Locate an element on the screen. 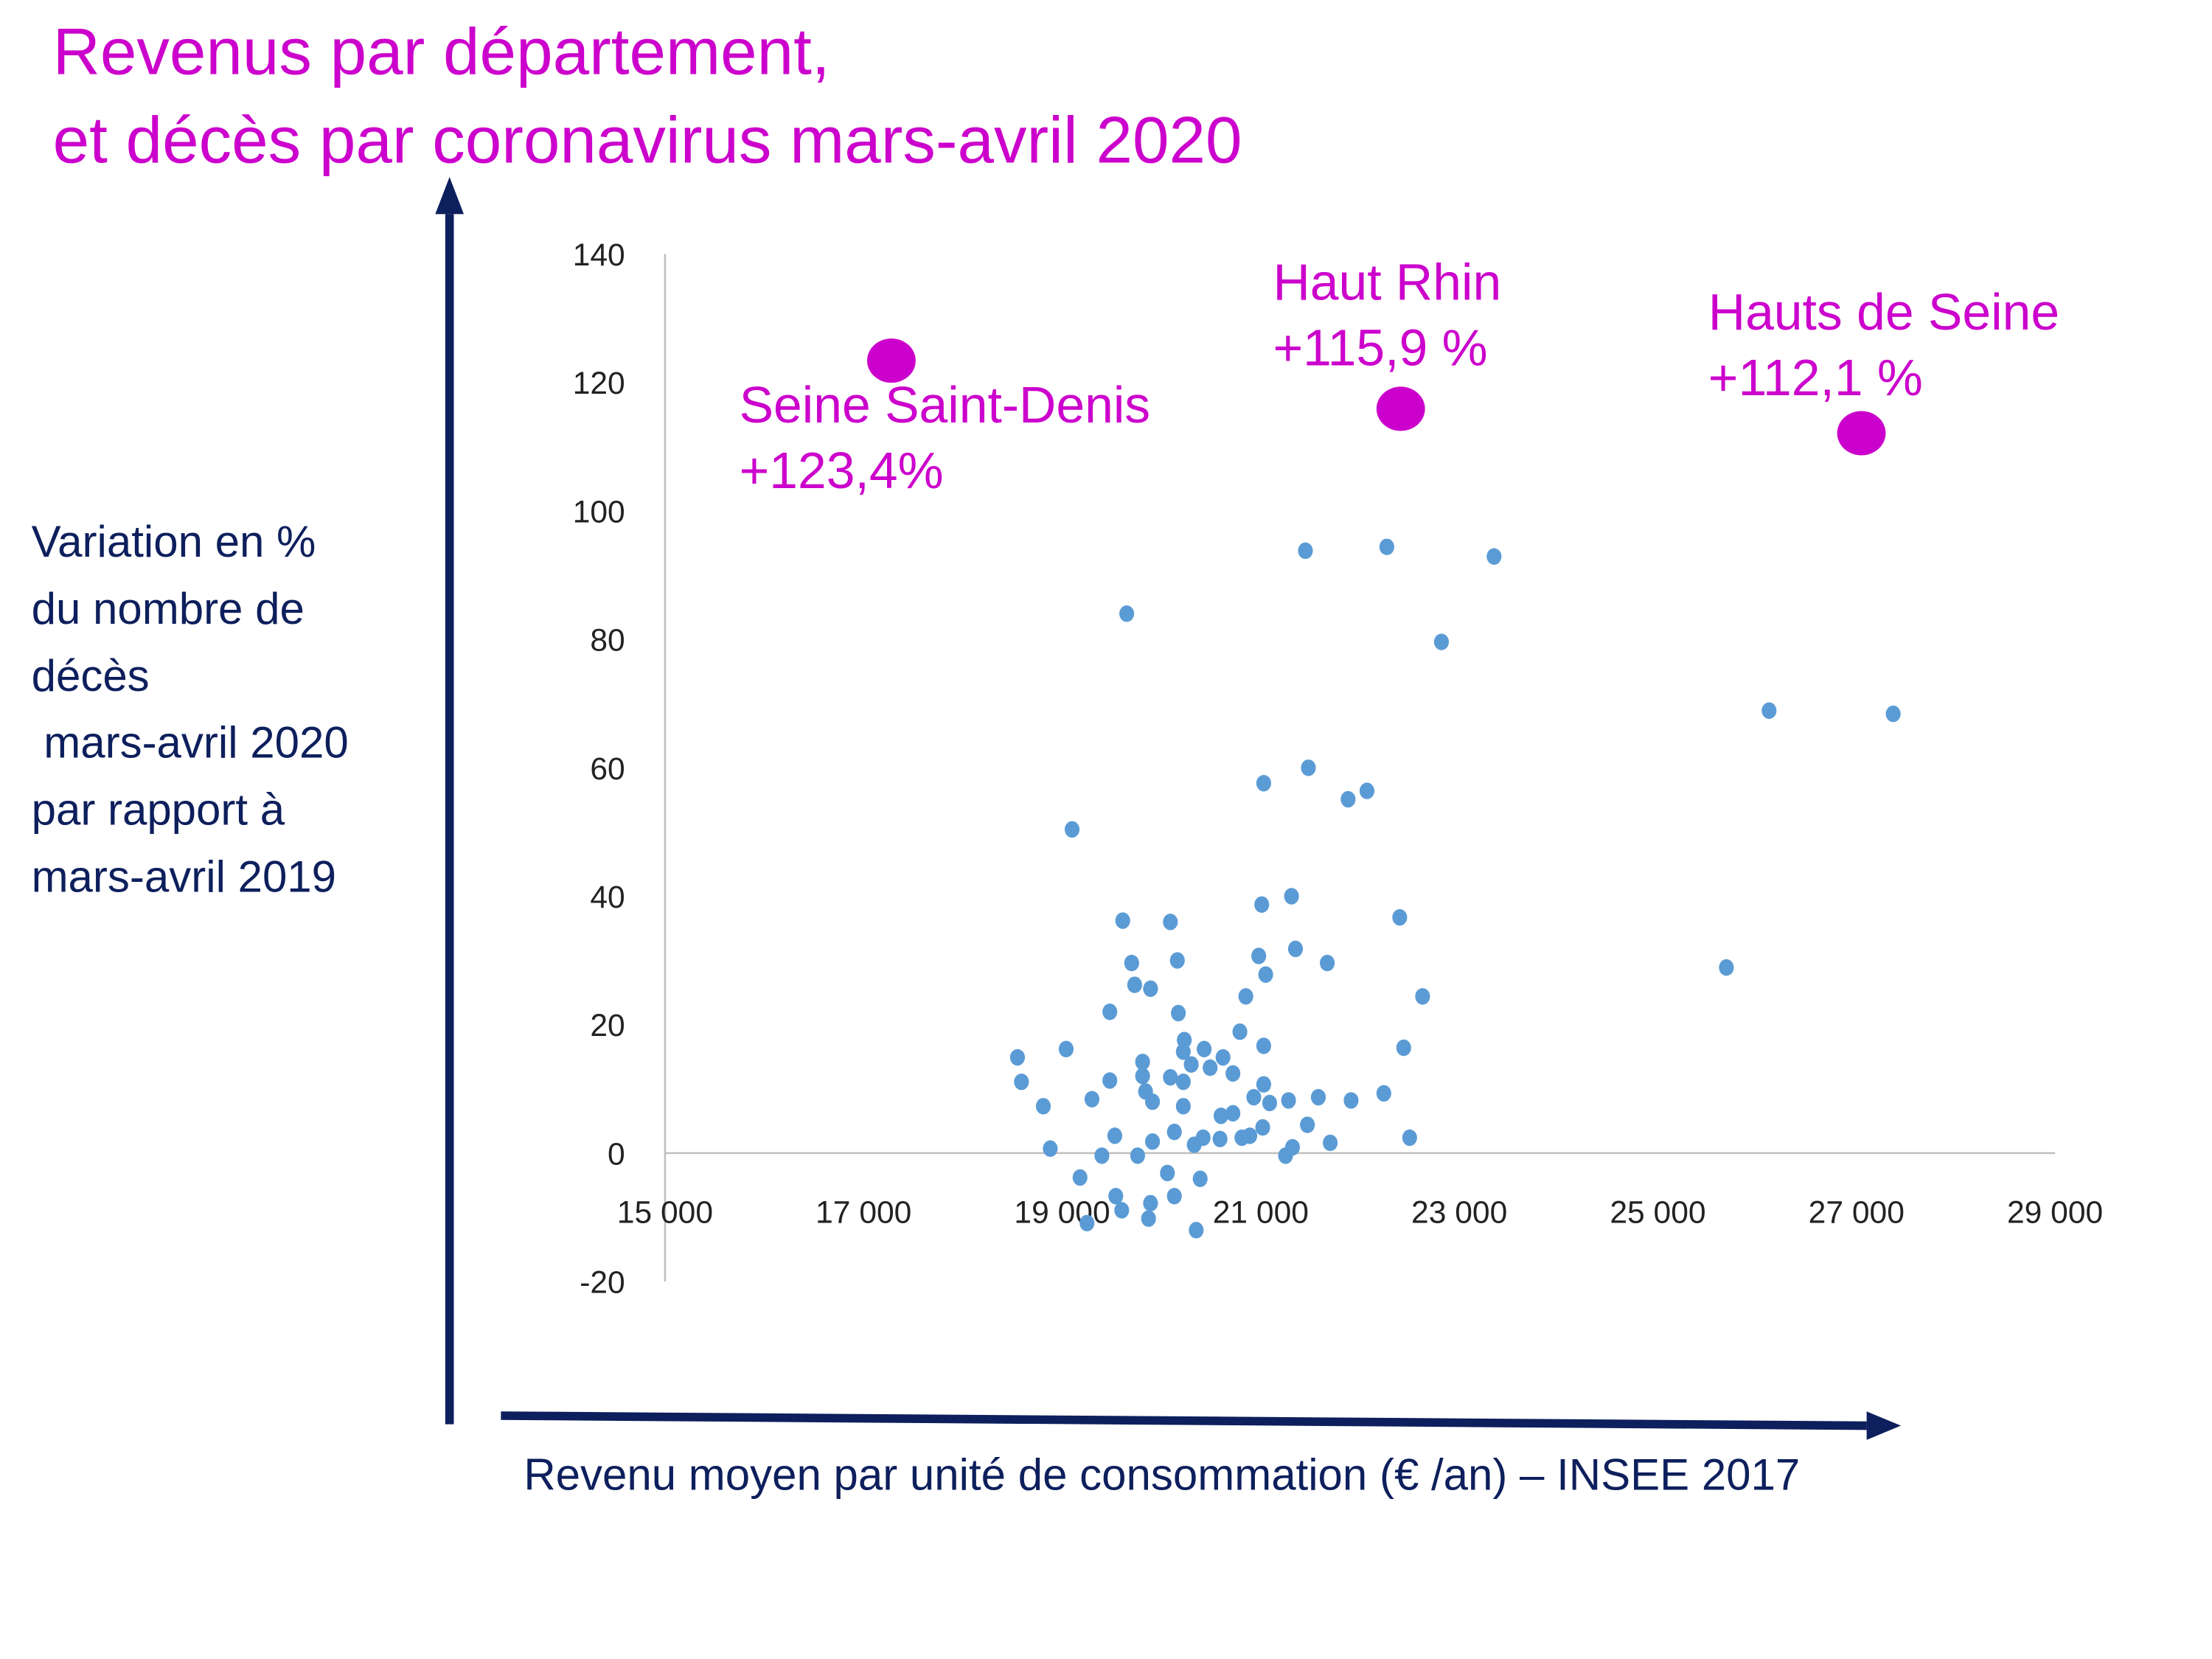 This screenshot has width=2212, height=1659. x-tick-label: 19 000 is located at coordinates (1062, 1213).